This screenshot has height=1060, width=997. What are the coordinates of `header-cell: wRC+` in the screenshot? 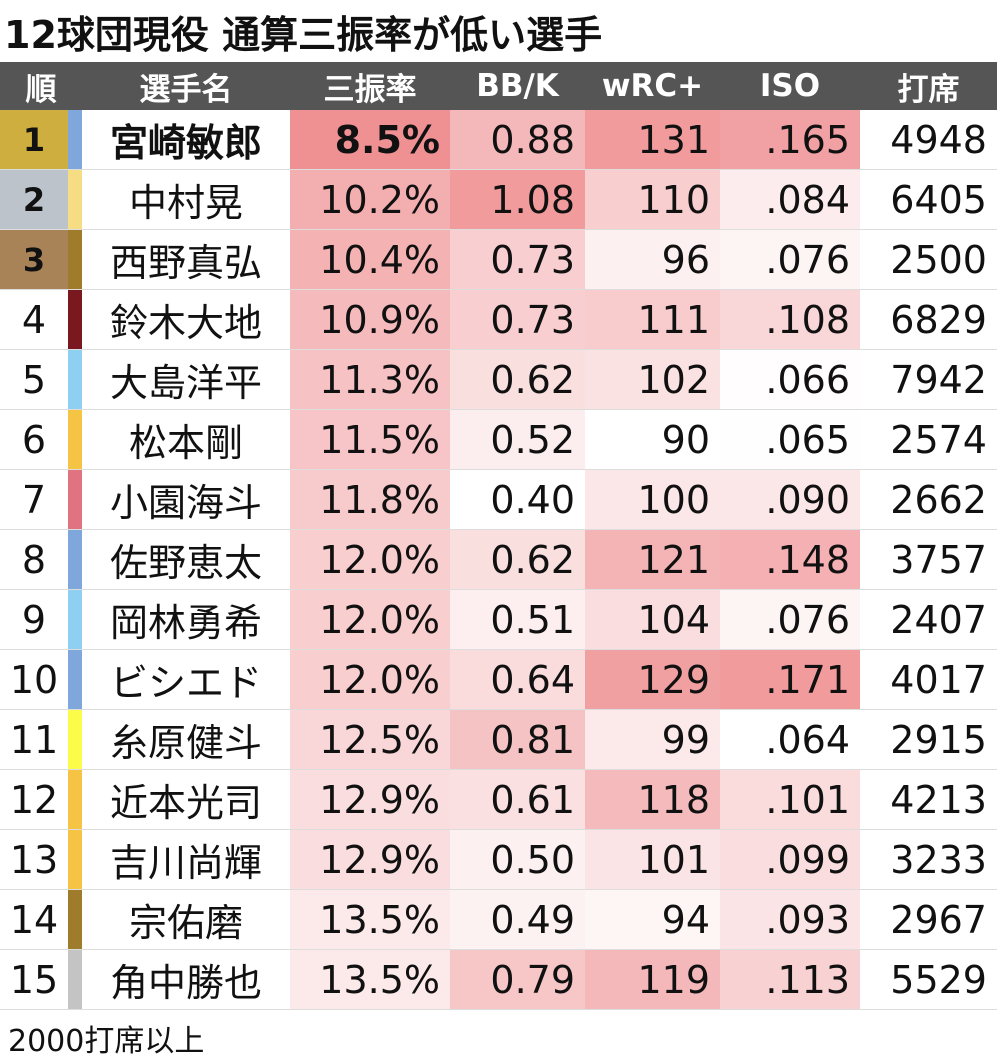 It's located at (652, 86).